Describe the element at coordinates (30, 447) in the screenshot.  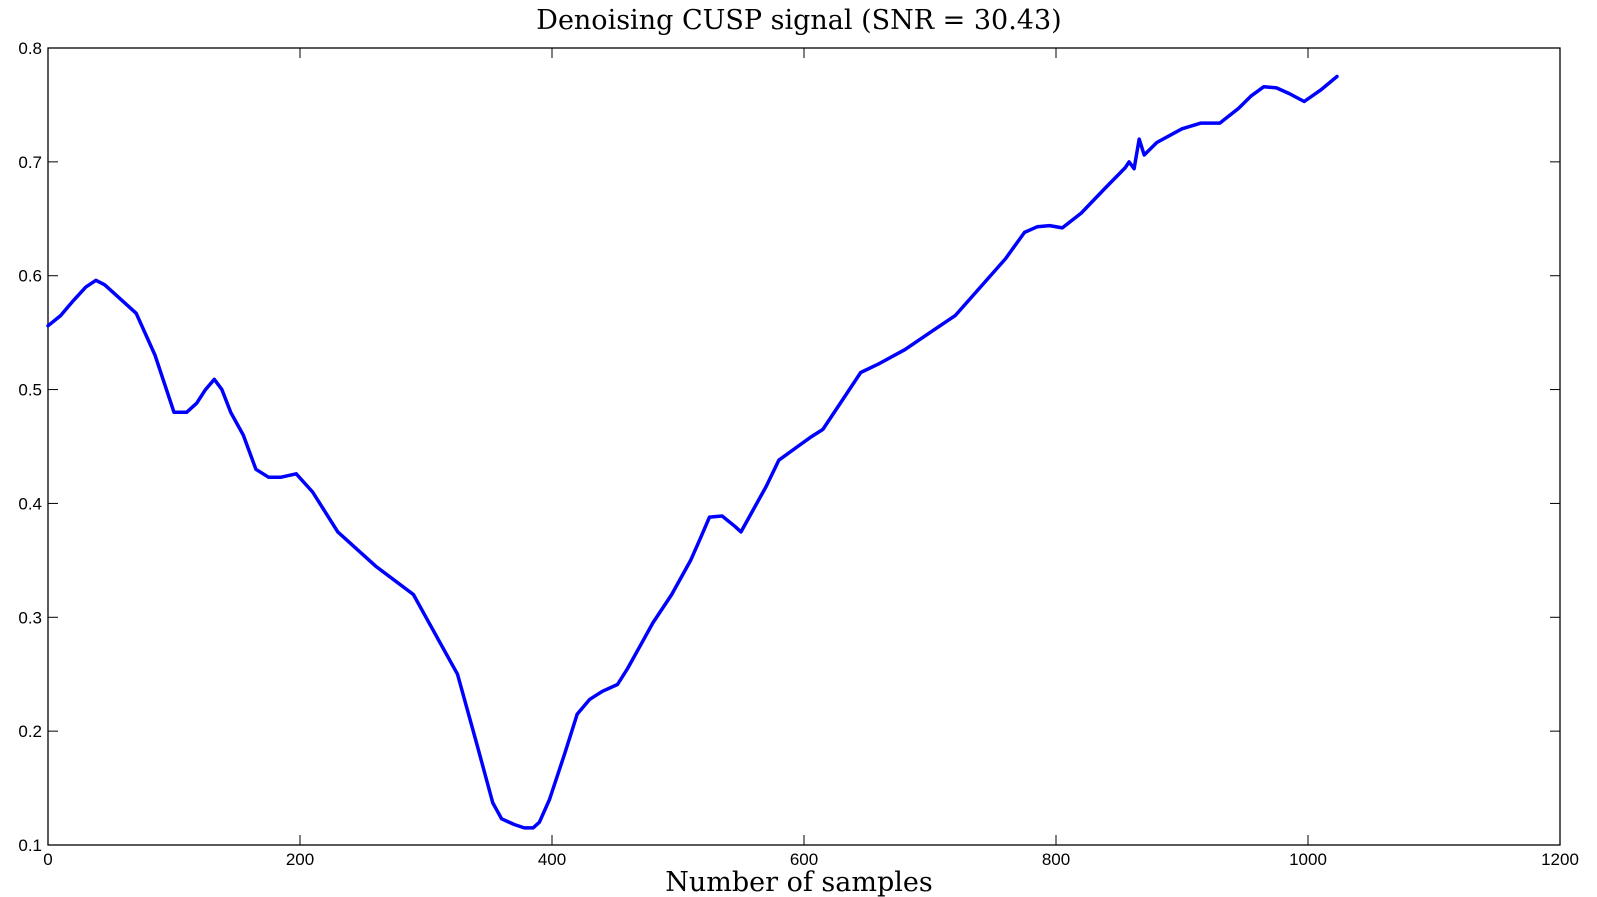
I see `y-tick-labels: 0.1 0.2 0.3 0.4 0.5 0.6 0.7 0.8` at that location.